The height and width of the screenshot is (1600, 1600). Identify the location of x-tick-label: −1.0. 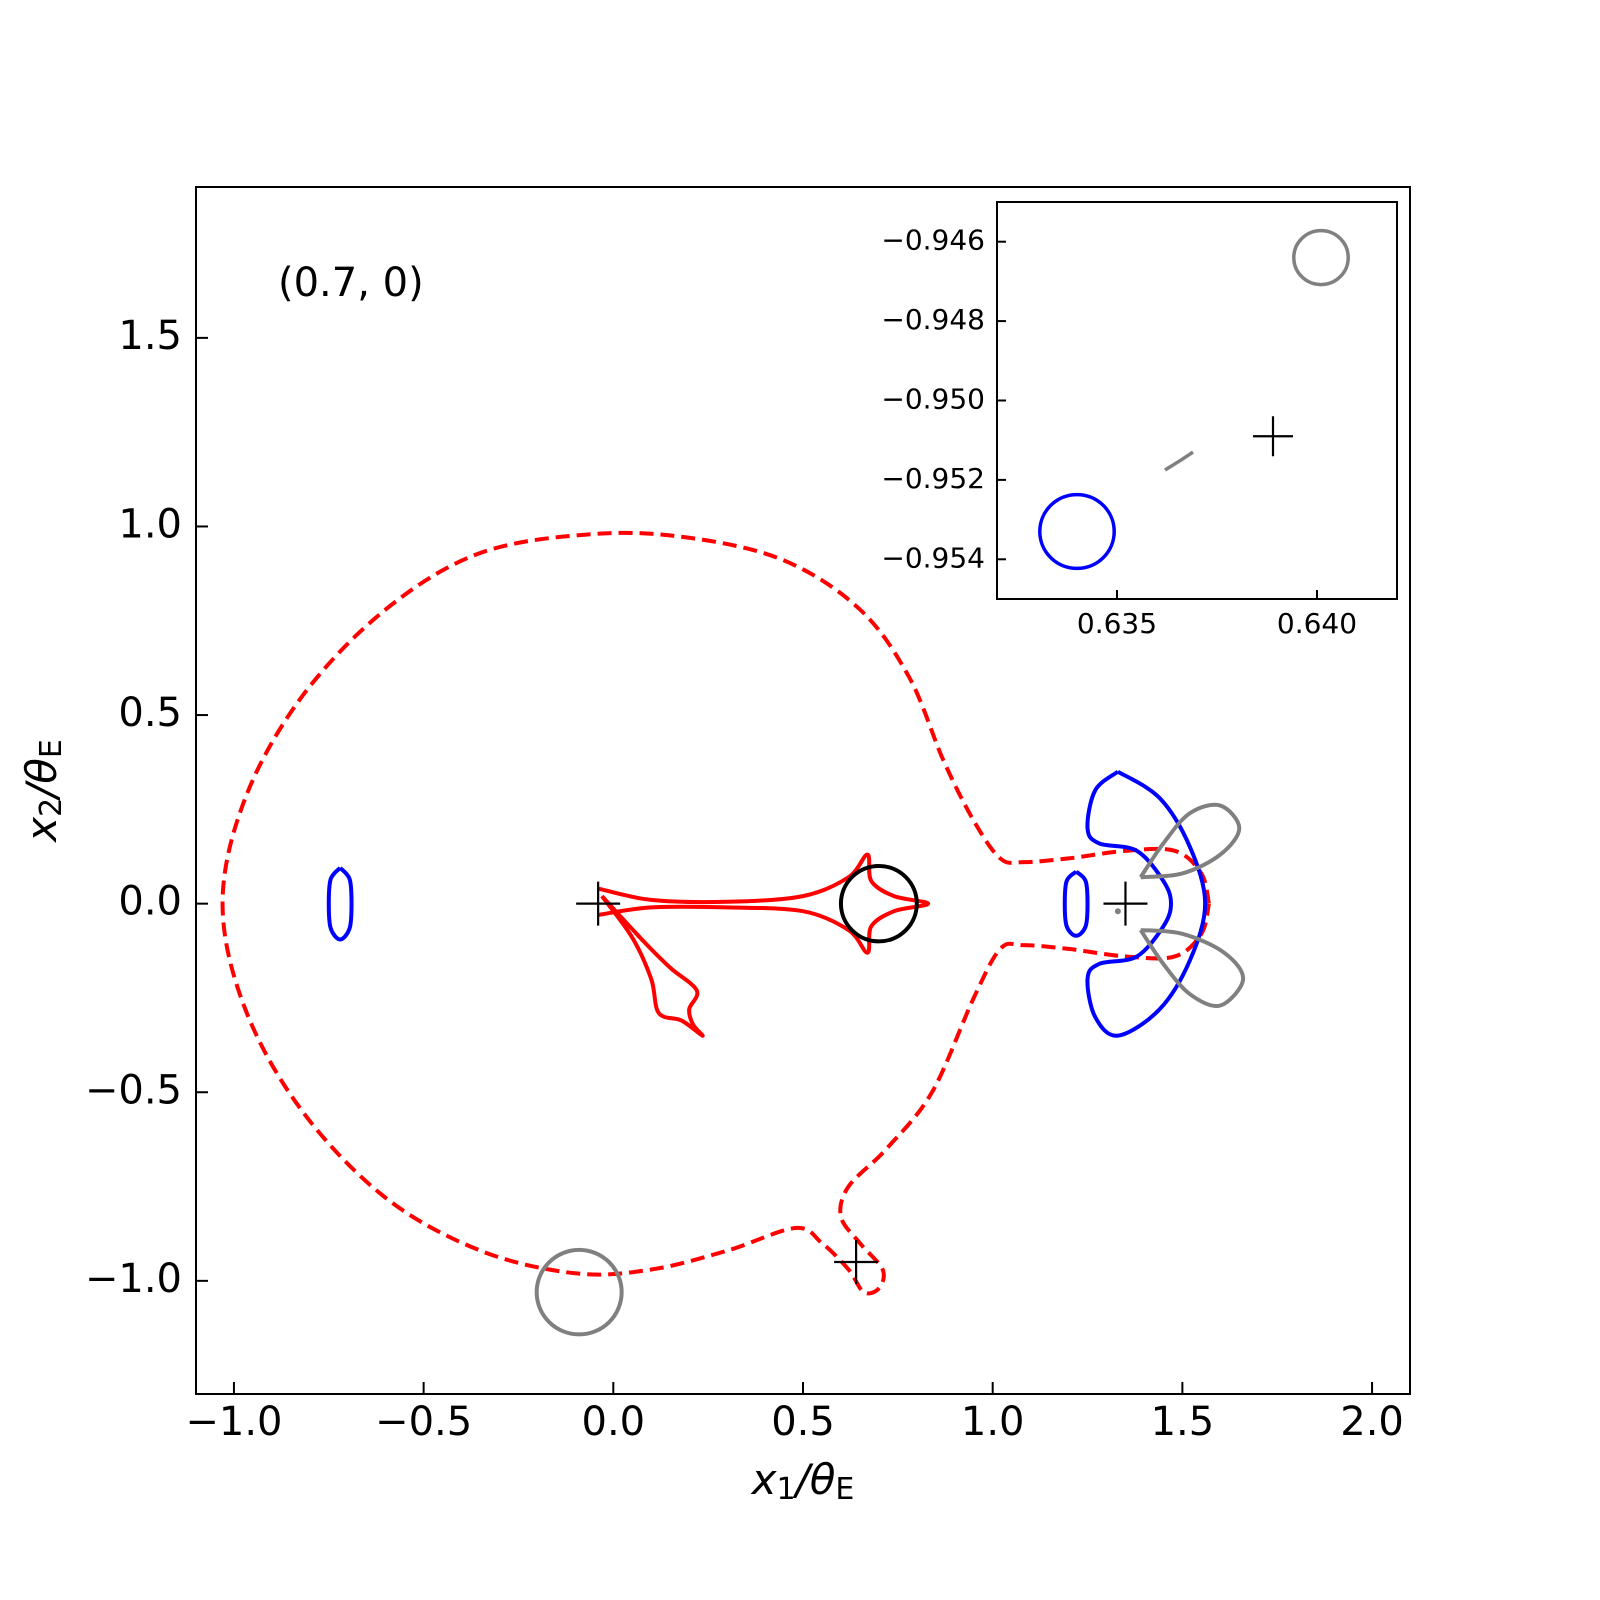
(233, 1422).